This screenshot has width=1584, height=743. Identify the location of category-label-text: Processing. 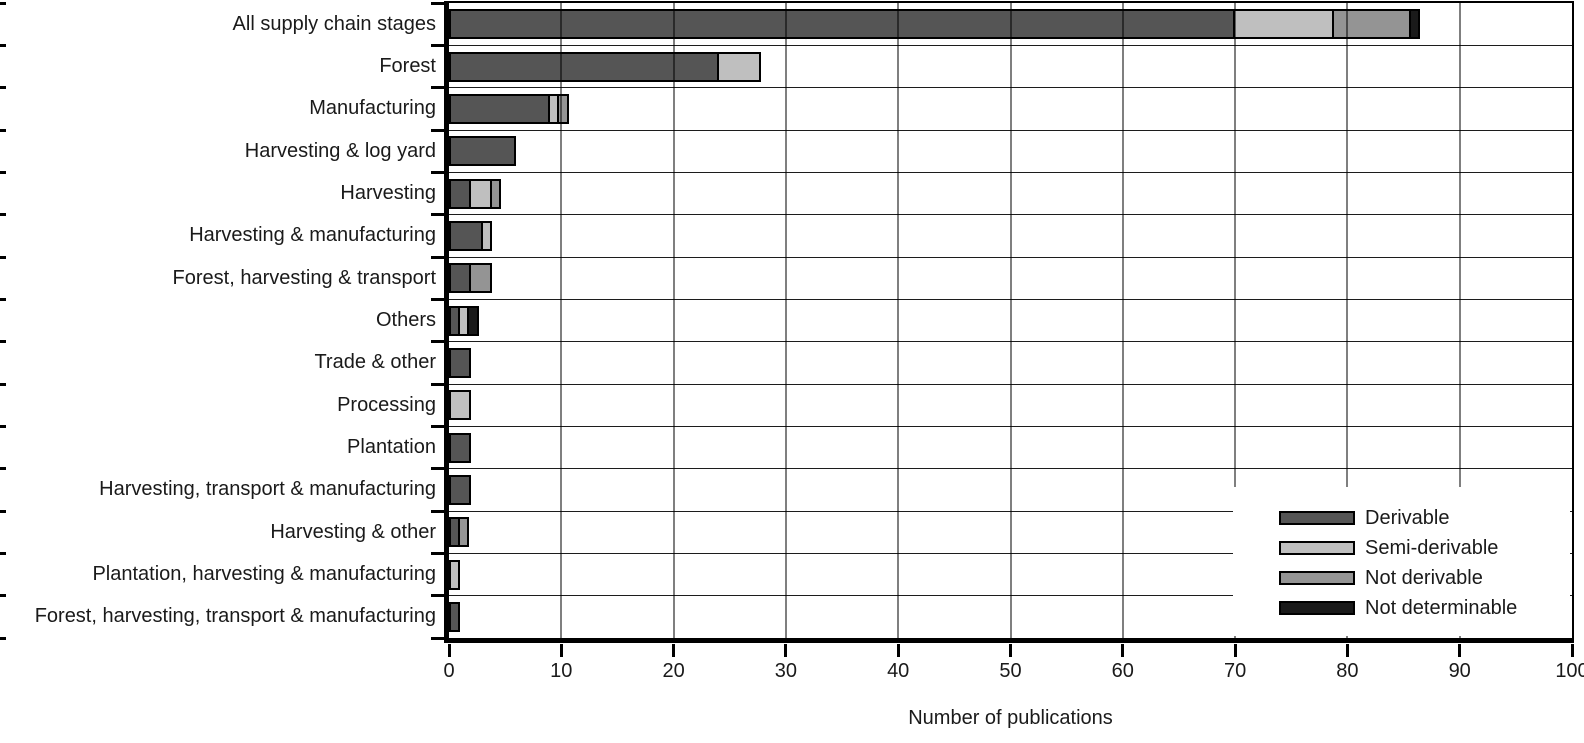
(386, 404).